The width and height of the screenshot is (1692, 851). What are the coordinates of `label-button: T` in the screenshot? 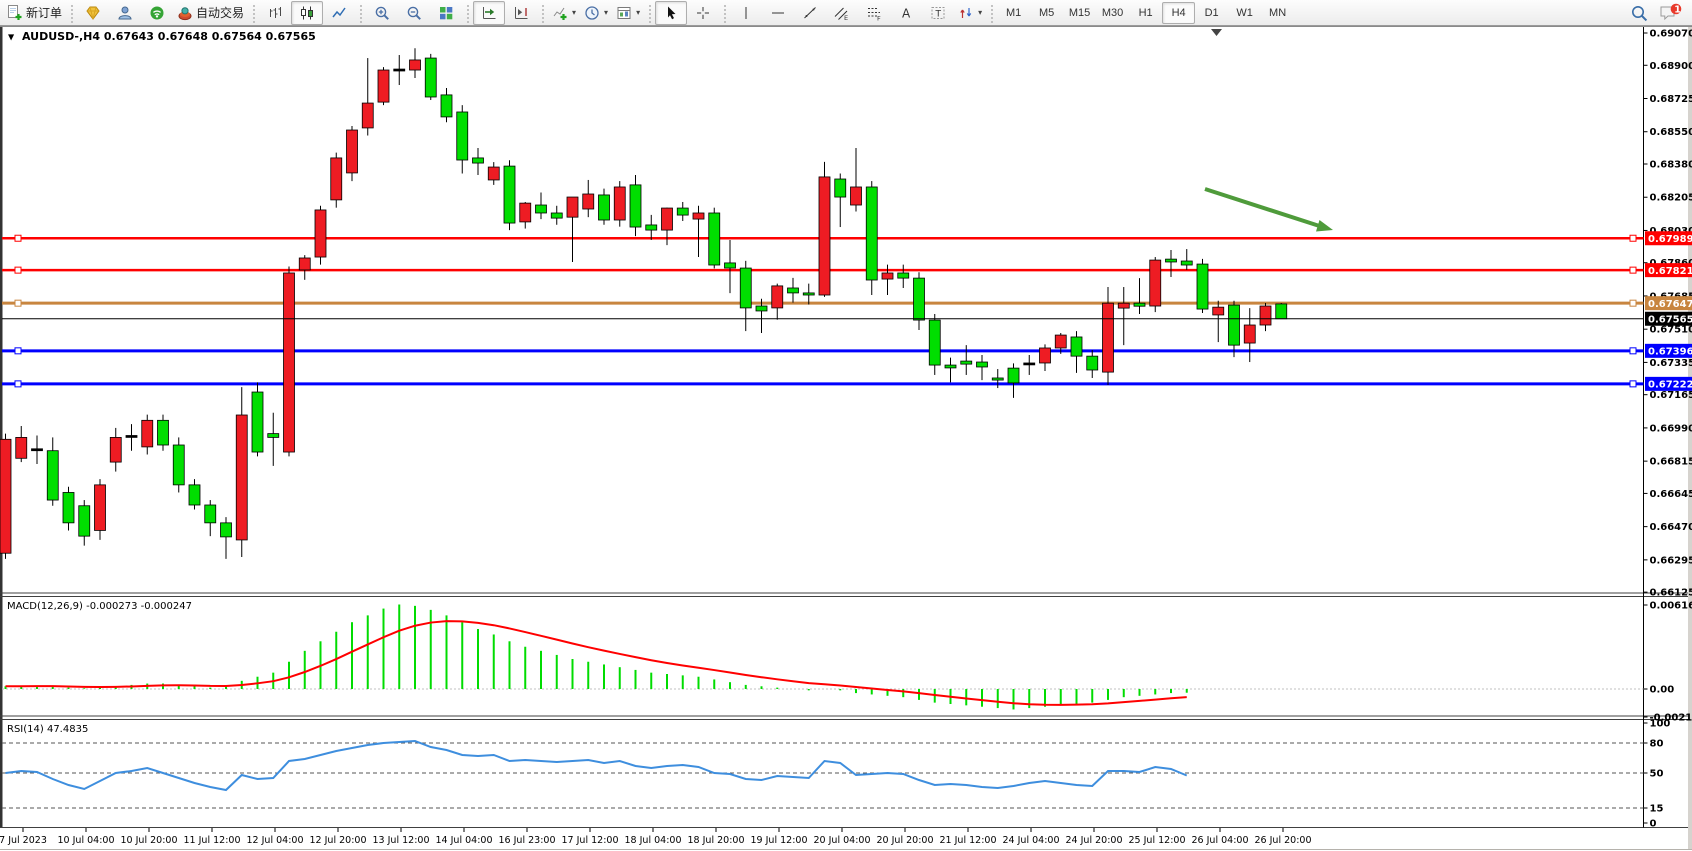 It's located at (938, 13).